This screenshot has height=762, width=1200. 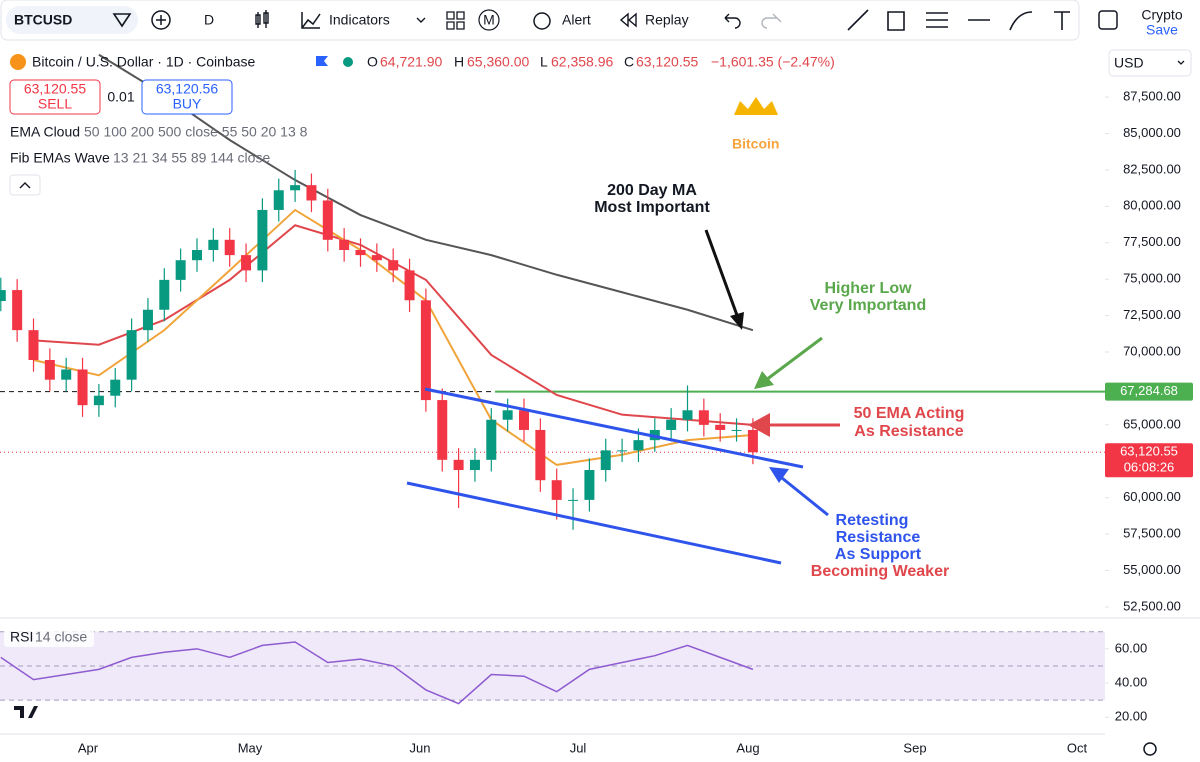 I want to click on buy-button, so click(x=187, y=97).